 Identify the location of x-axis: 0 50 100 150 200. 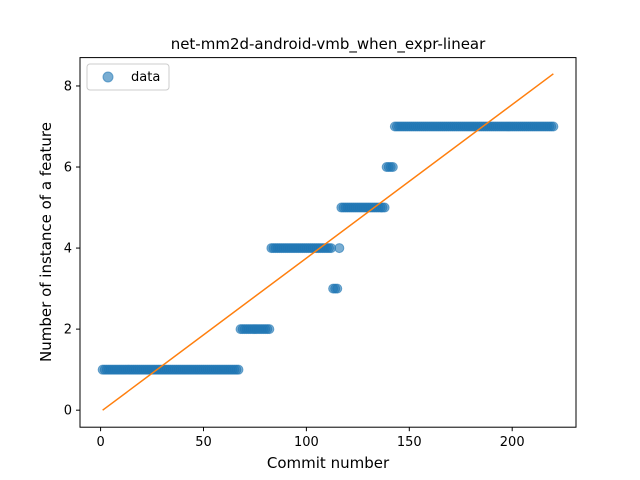
(310, 438).